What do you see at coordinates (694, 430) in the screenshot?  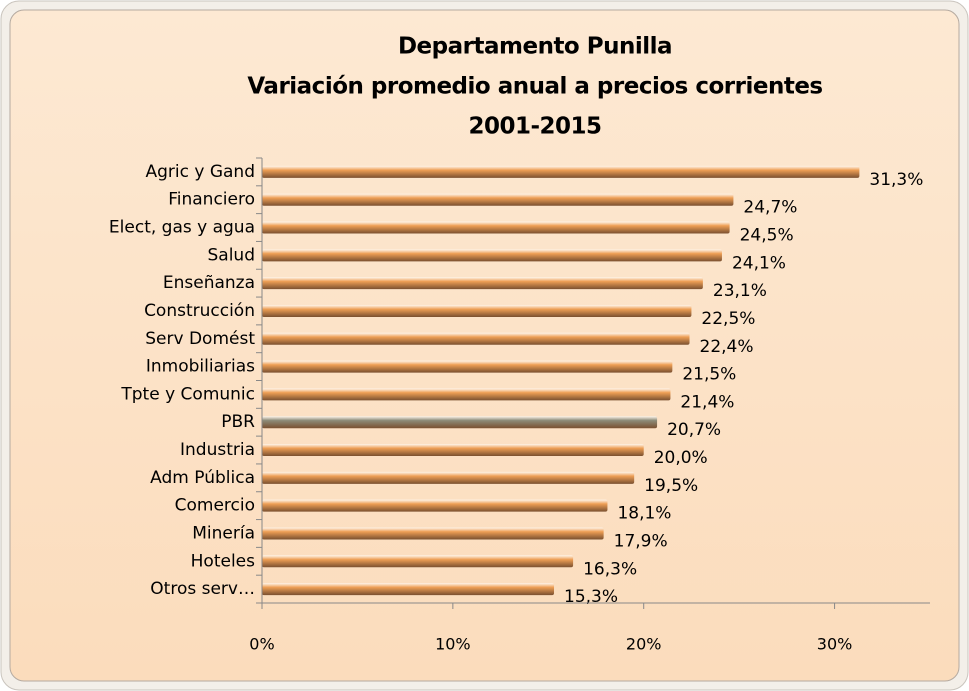 I see `value-label: 20,7%` at bounding box center [694, 430].